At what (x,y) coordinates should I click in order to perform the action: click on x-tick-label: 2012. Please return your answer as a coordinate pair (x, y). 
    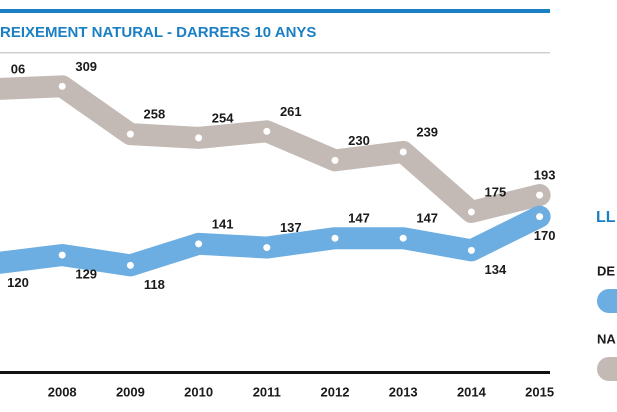
    Looking at the image, I should click on (335, 391).